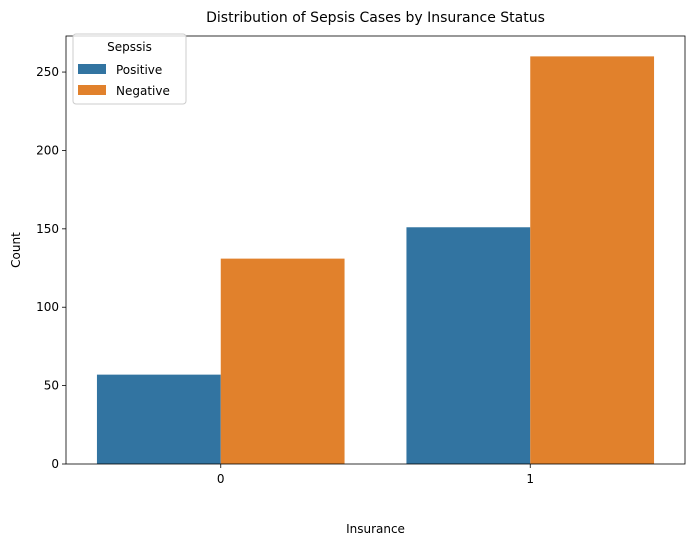  I want to click on y-axis-label: Count, so click(16, 250).